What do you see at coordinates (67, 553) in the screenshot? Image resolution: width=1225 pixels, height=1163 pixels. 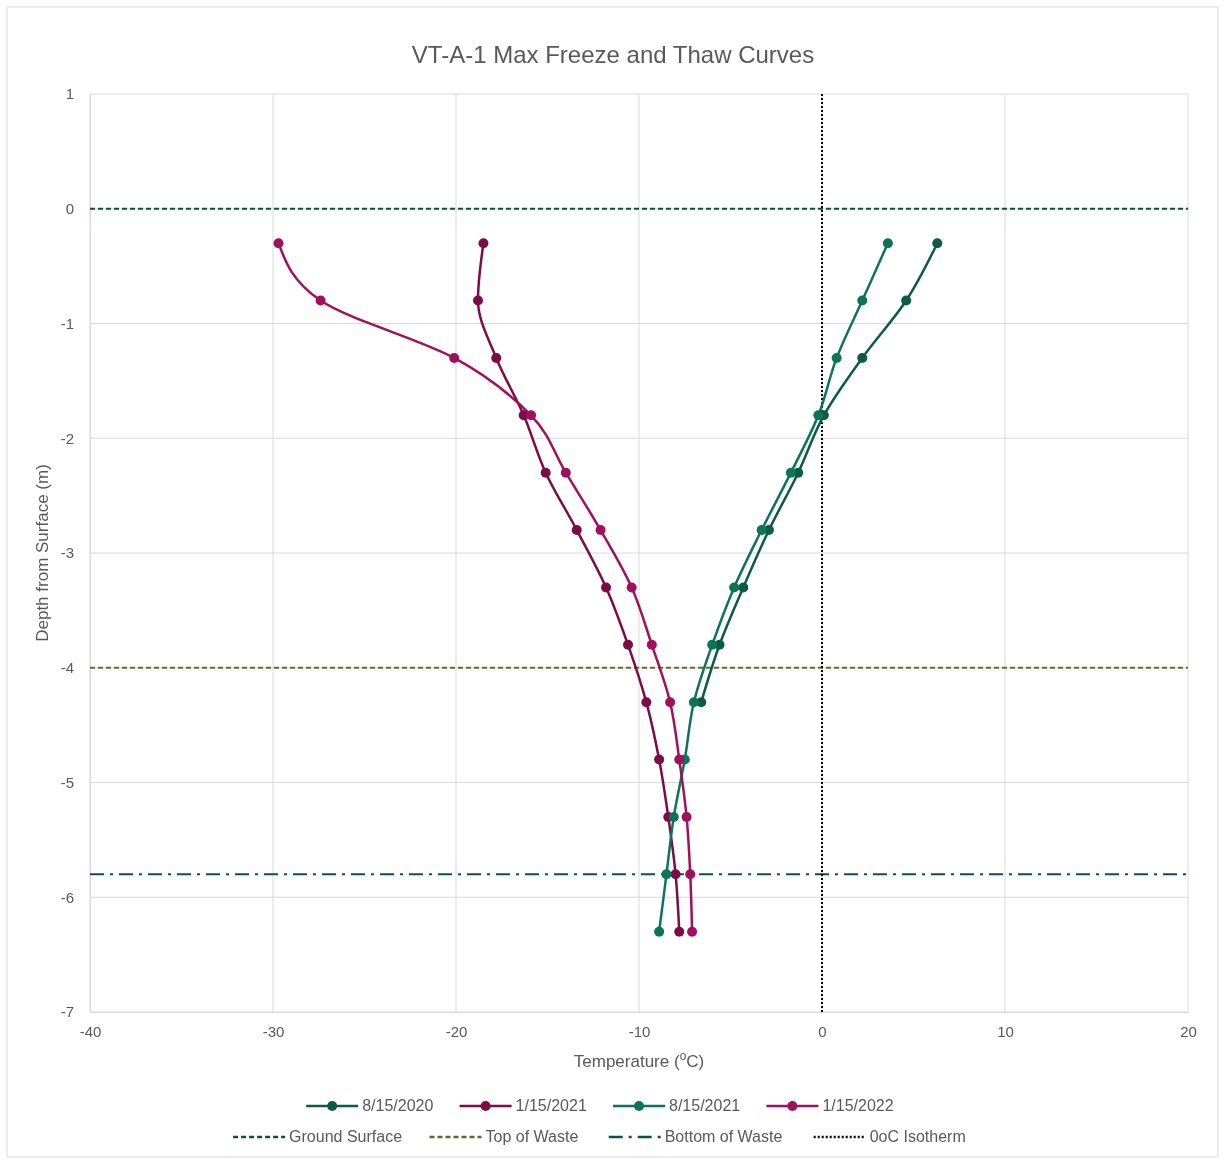 I see `y-tick-label: -3` at bounding box center [67, 553].